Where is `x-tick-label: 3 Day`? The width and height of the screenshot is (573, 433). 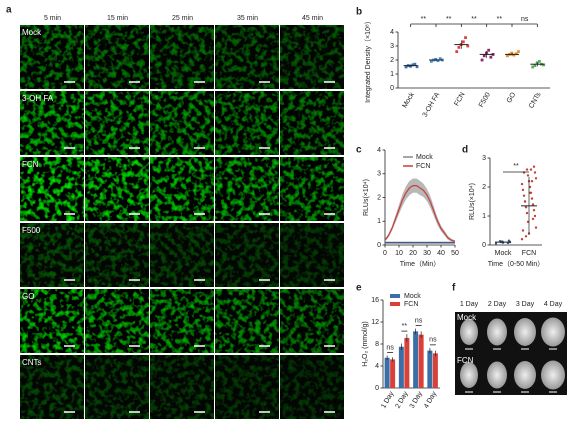
x-tick-label: 3 Day is located at coordinates (416, 400).